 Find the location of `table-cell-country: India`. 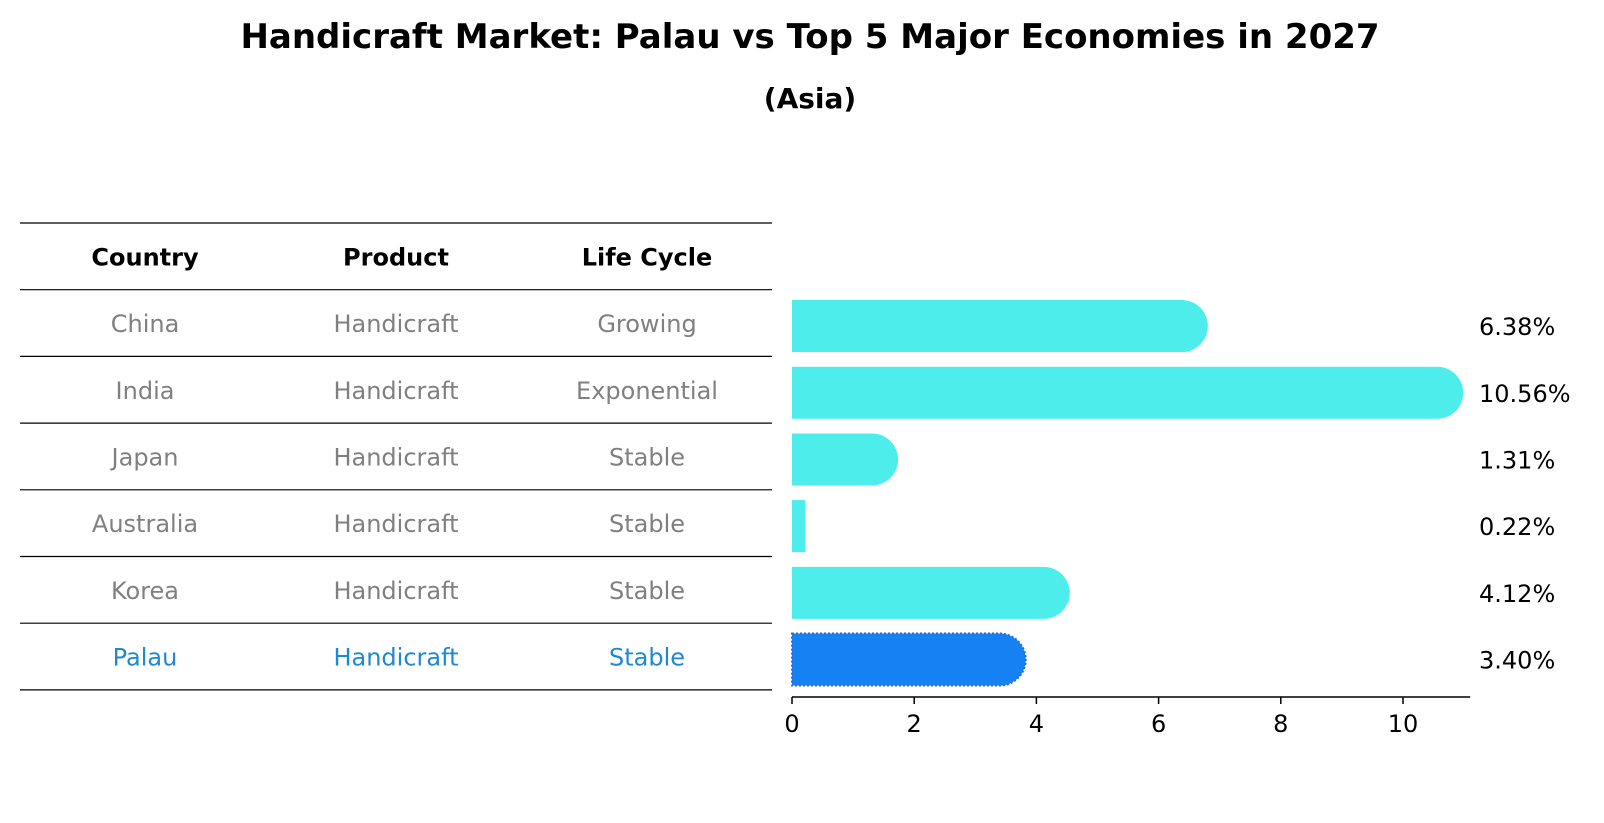

table-cell-country: India is located at coordinates (145, 391).